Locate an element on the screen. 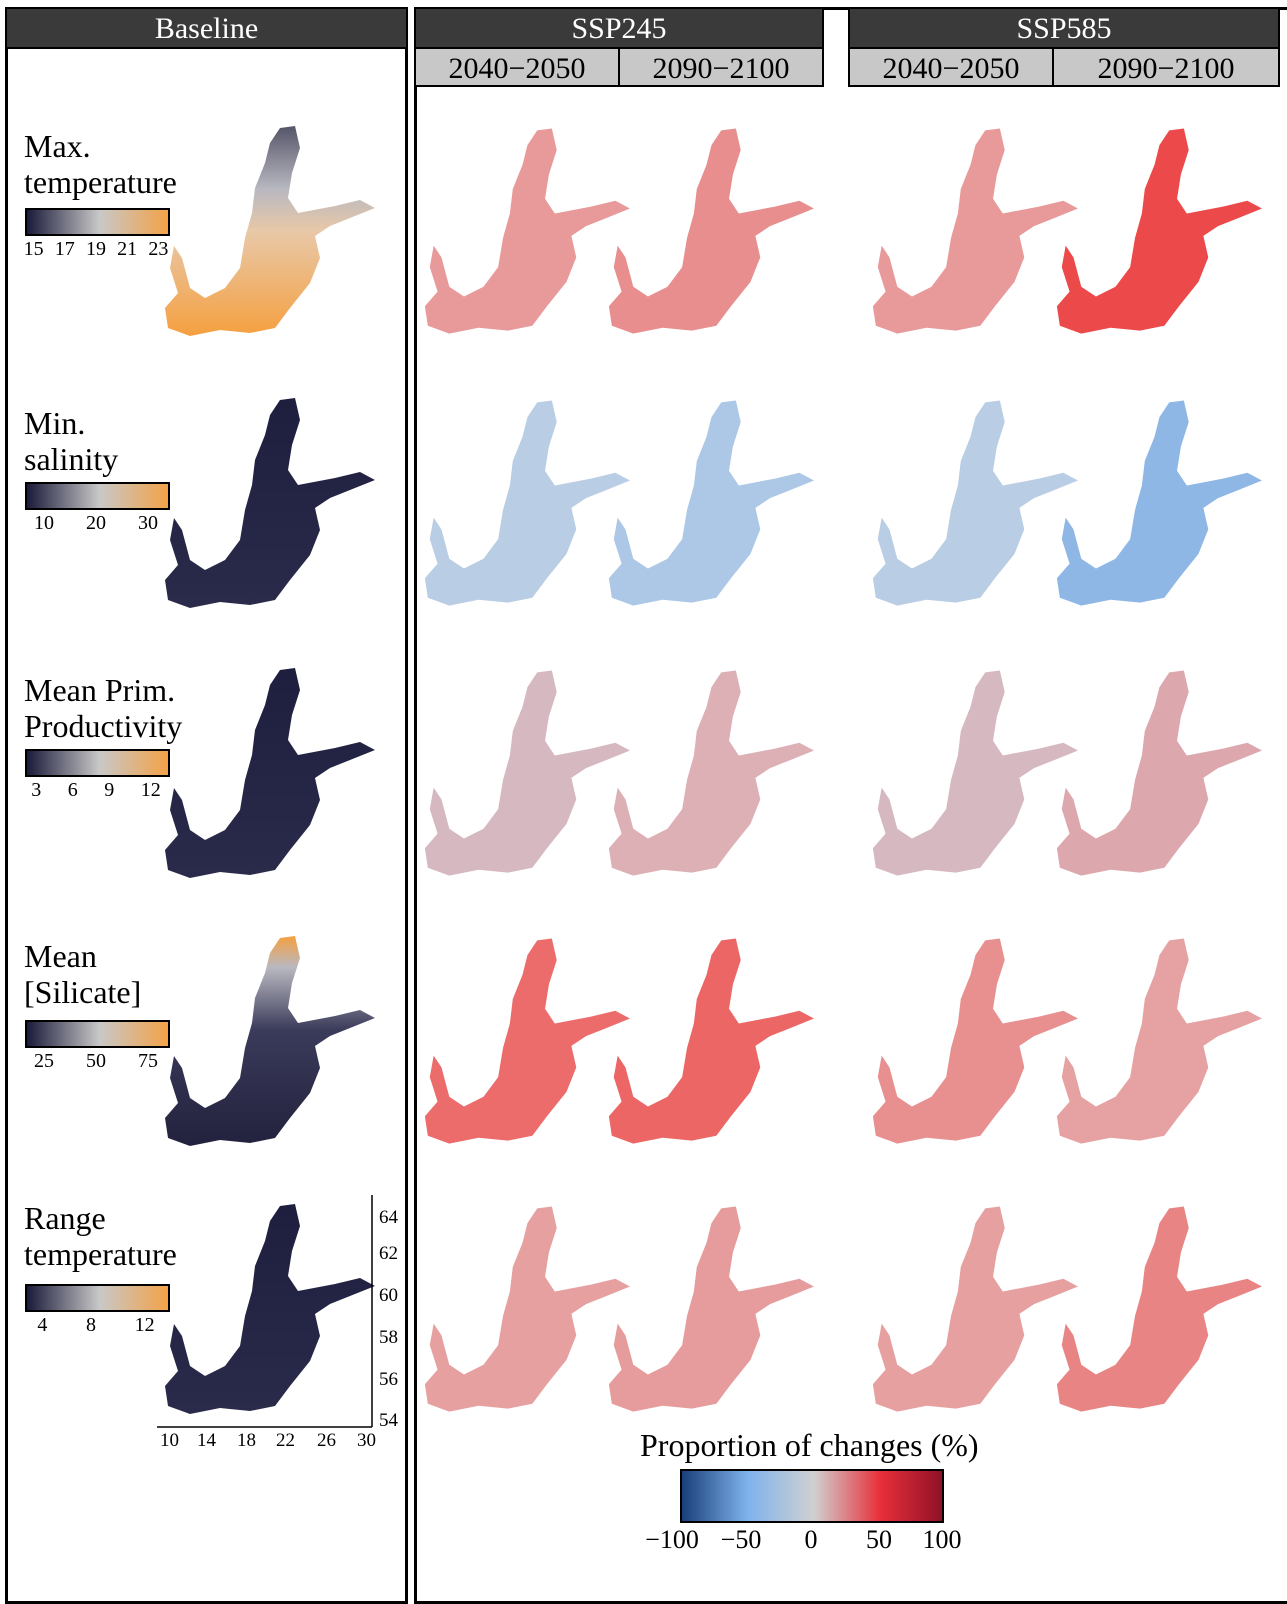  latitude-tick-label: 60 is located at coordinates (388, 1295).